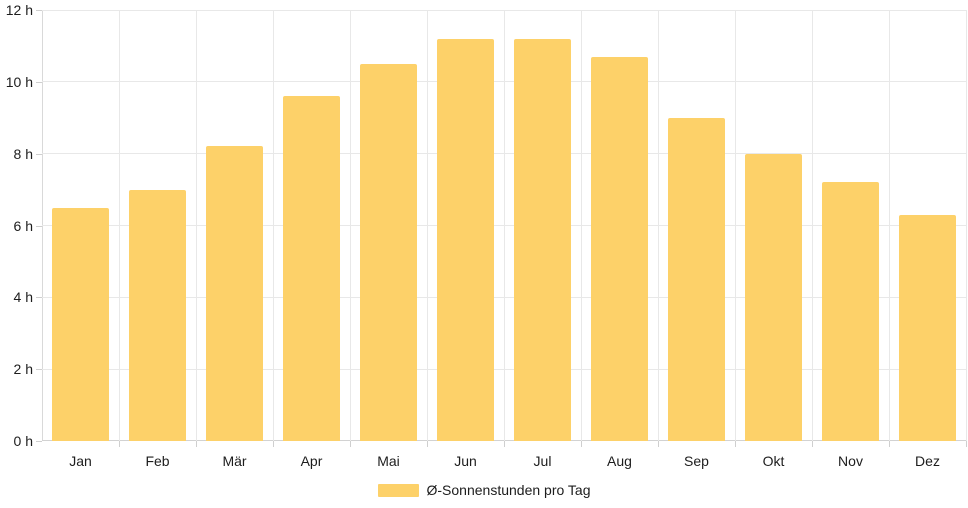  What do you see at coordinates (388, 461) in the screenshot?
I see `x-axis-label: Mai` at bounding box center [388, 461].